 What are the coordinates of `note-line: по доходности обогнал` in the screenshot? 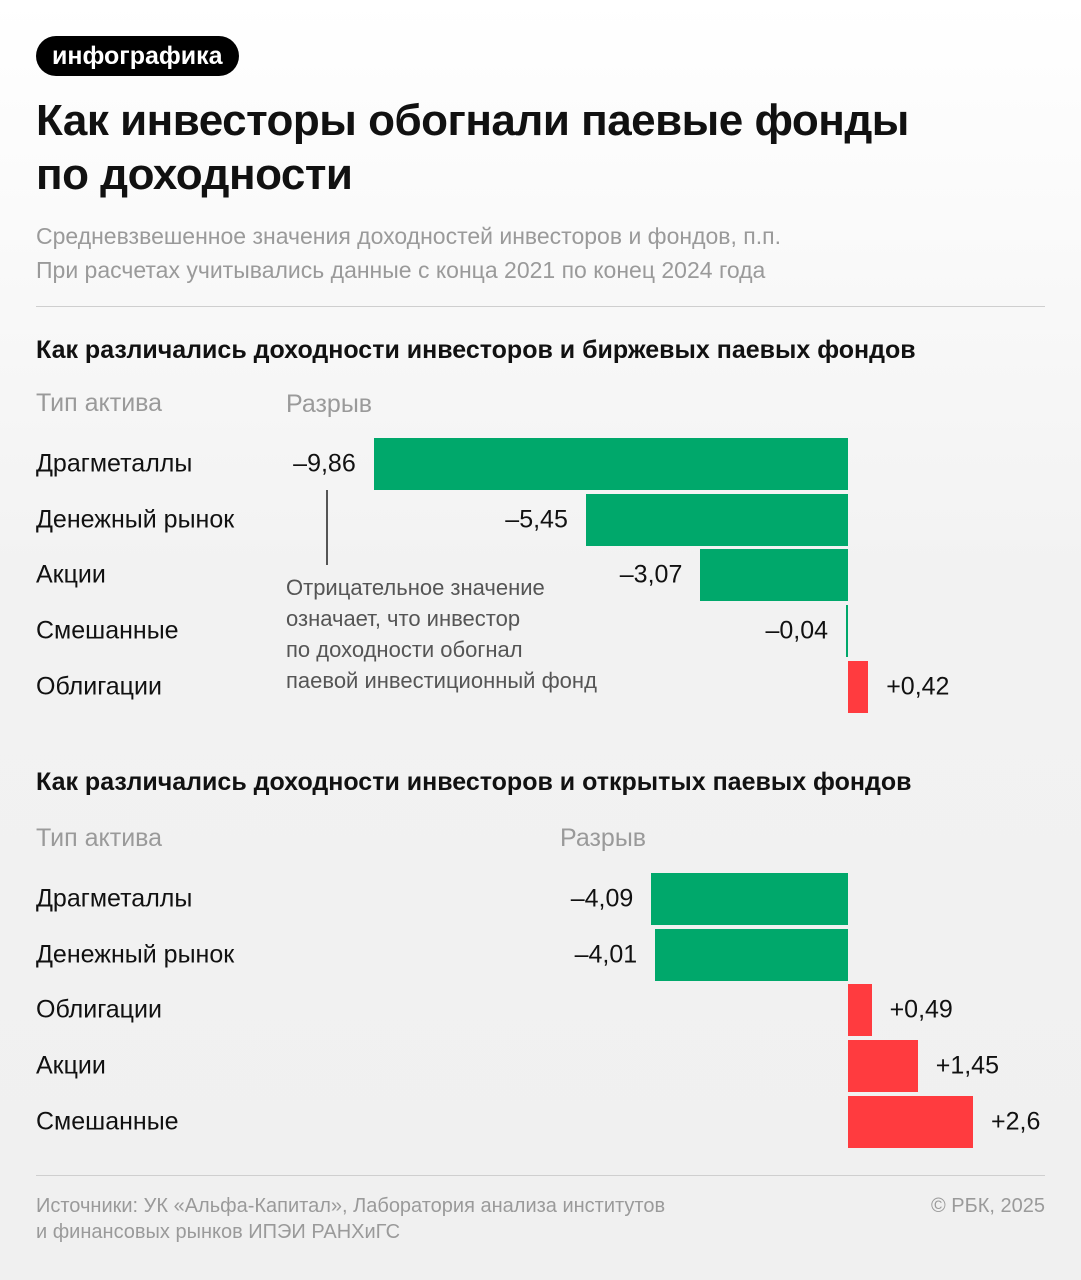 It's located at (404, 649).